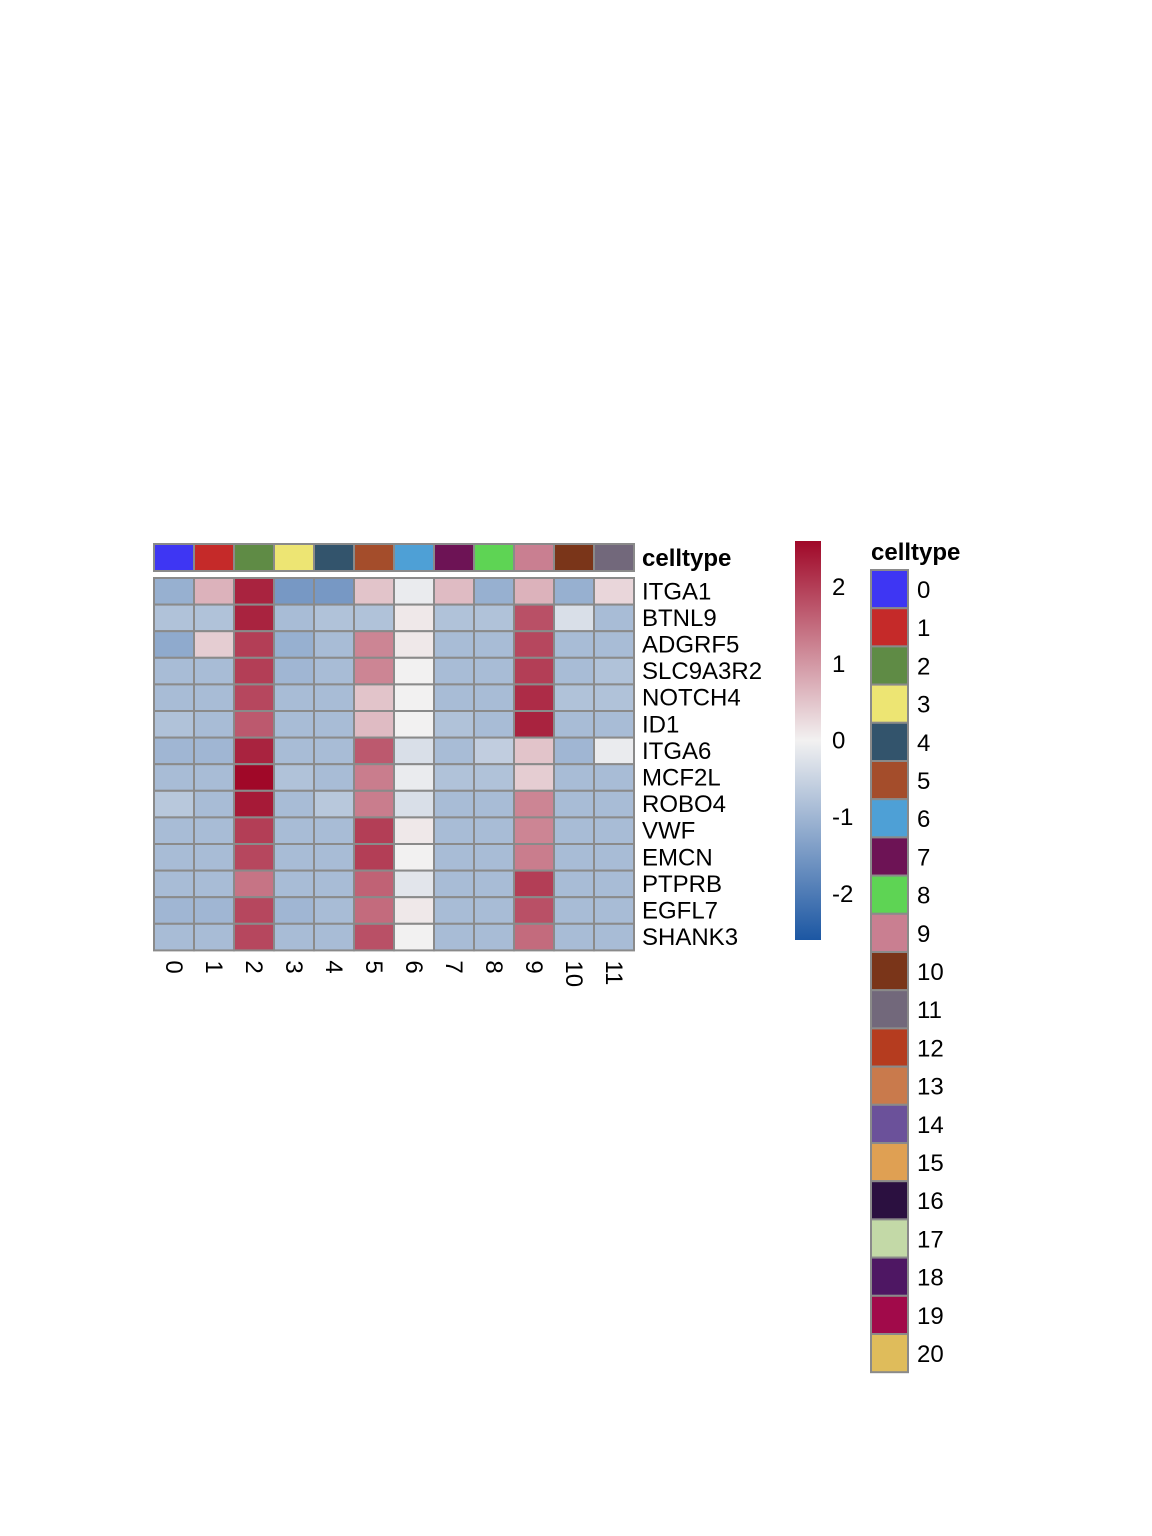 This screenshot has width=1152, height=1536. I want to click on color-scale-tick: -2, so click(842, 894).